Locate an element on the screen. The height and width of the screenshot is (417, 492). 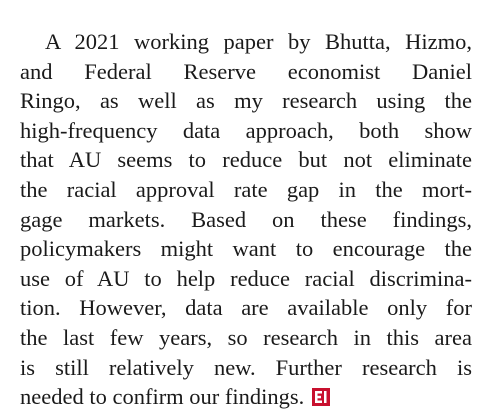
text-line: Ringo, as well as my research using the is located at coordinates (246, 101).